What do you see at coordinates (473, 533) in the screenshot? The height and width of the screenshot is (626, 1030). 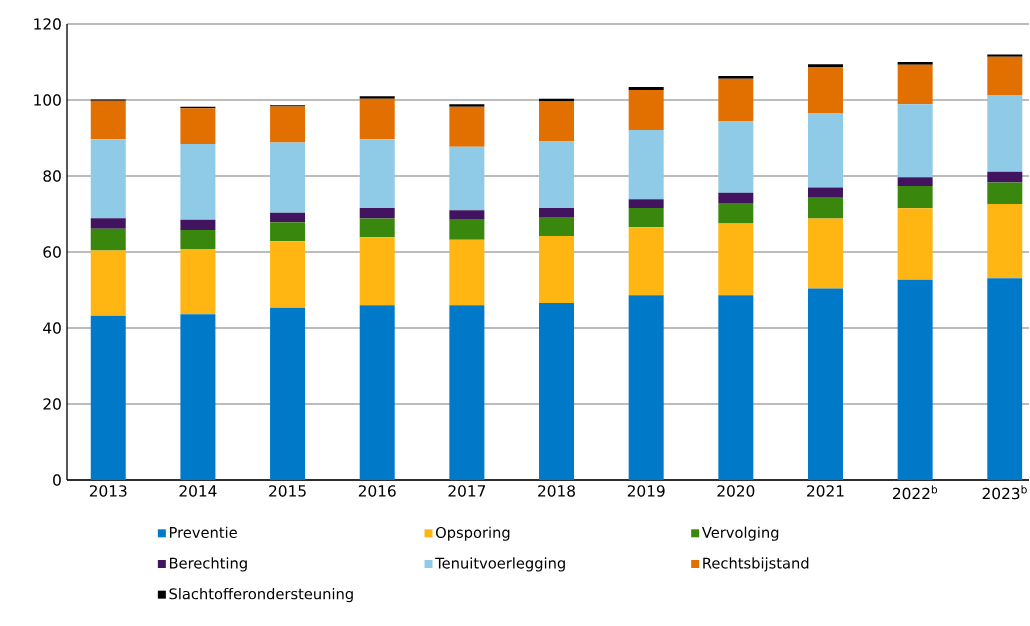 I see `legend-label: Opsporing` at bounding box center [473, 533].